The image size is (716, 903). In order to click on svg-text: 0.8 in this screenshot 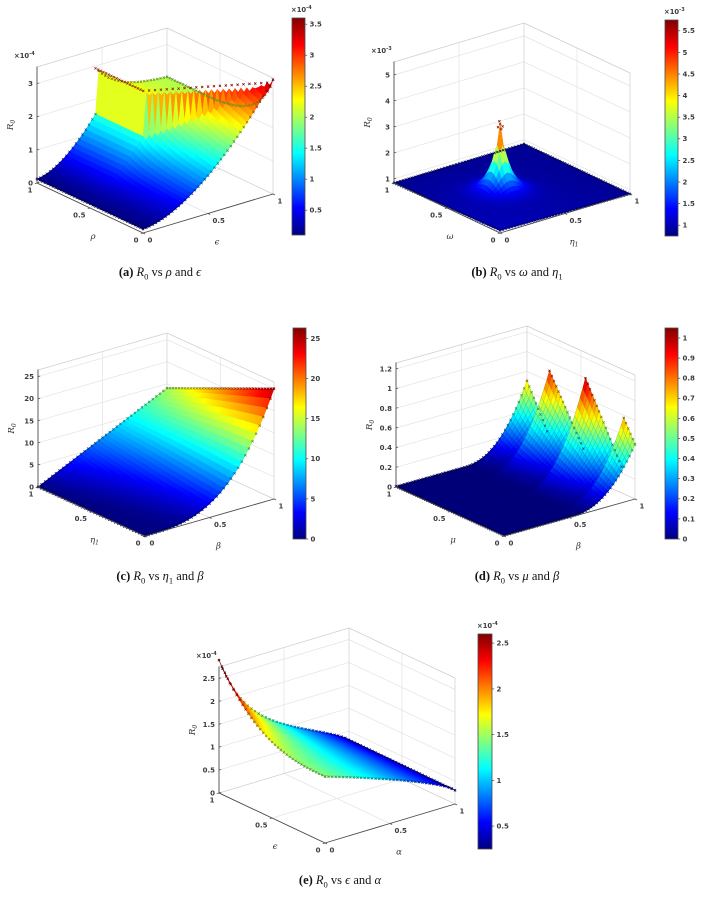, I will do `click(689, 379)`.